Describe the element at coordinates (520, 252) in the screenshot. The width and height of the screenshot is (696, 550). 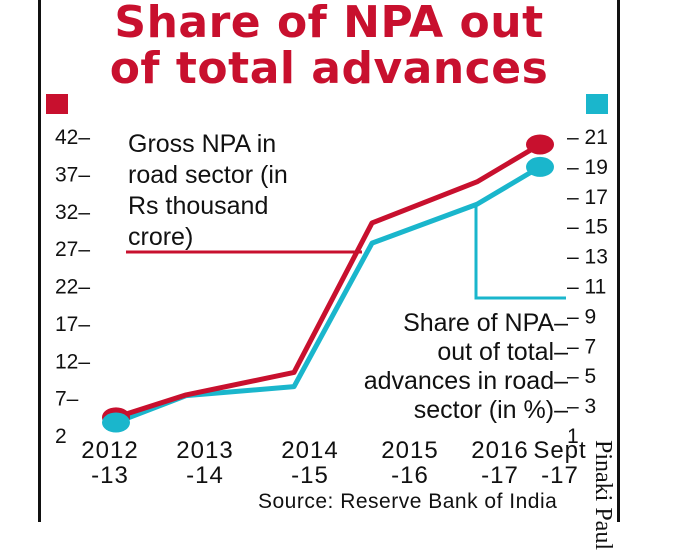
I see `npa-share-leader-line` at that location.